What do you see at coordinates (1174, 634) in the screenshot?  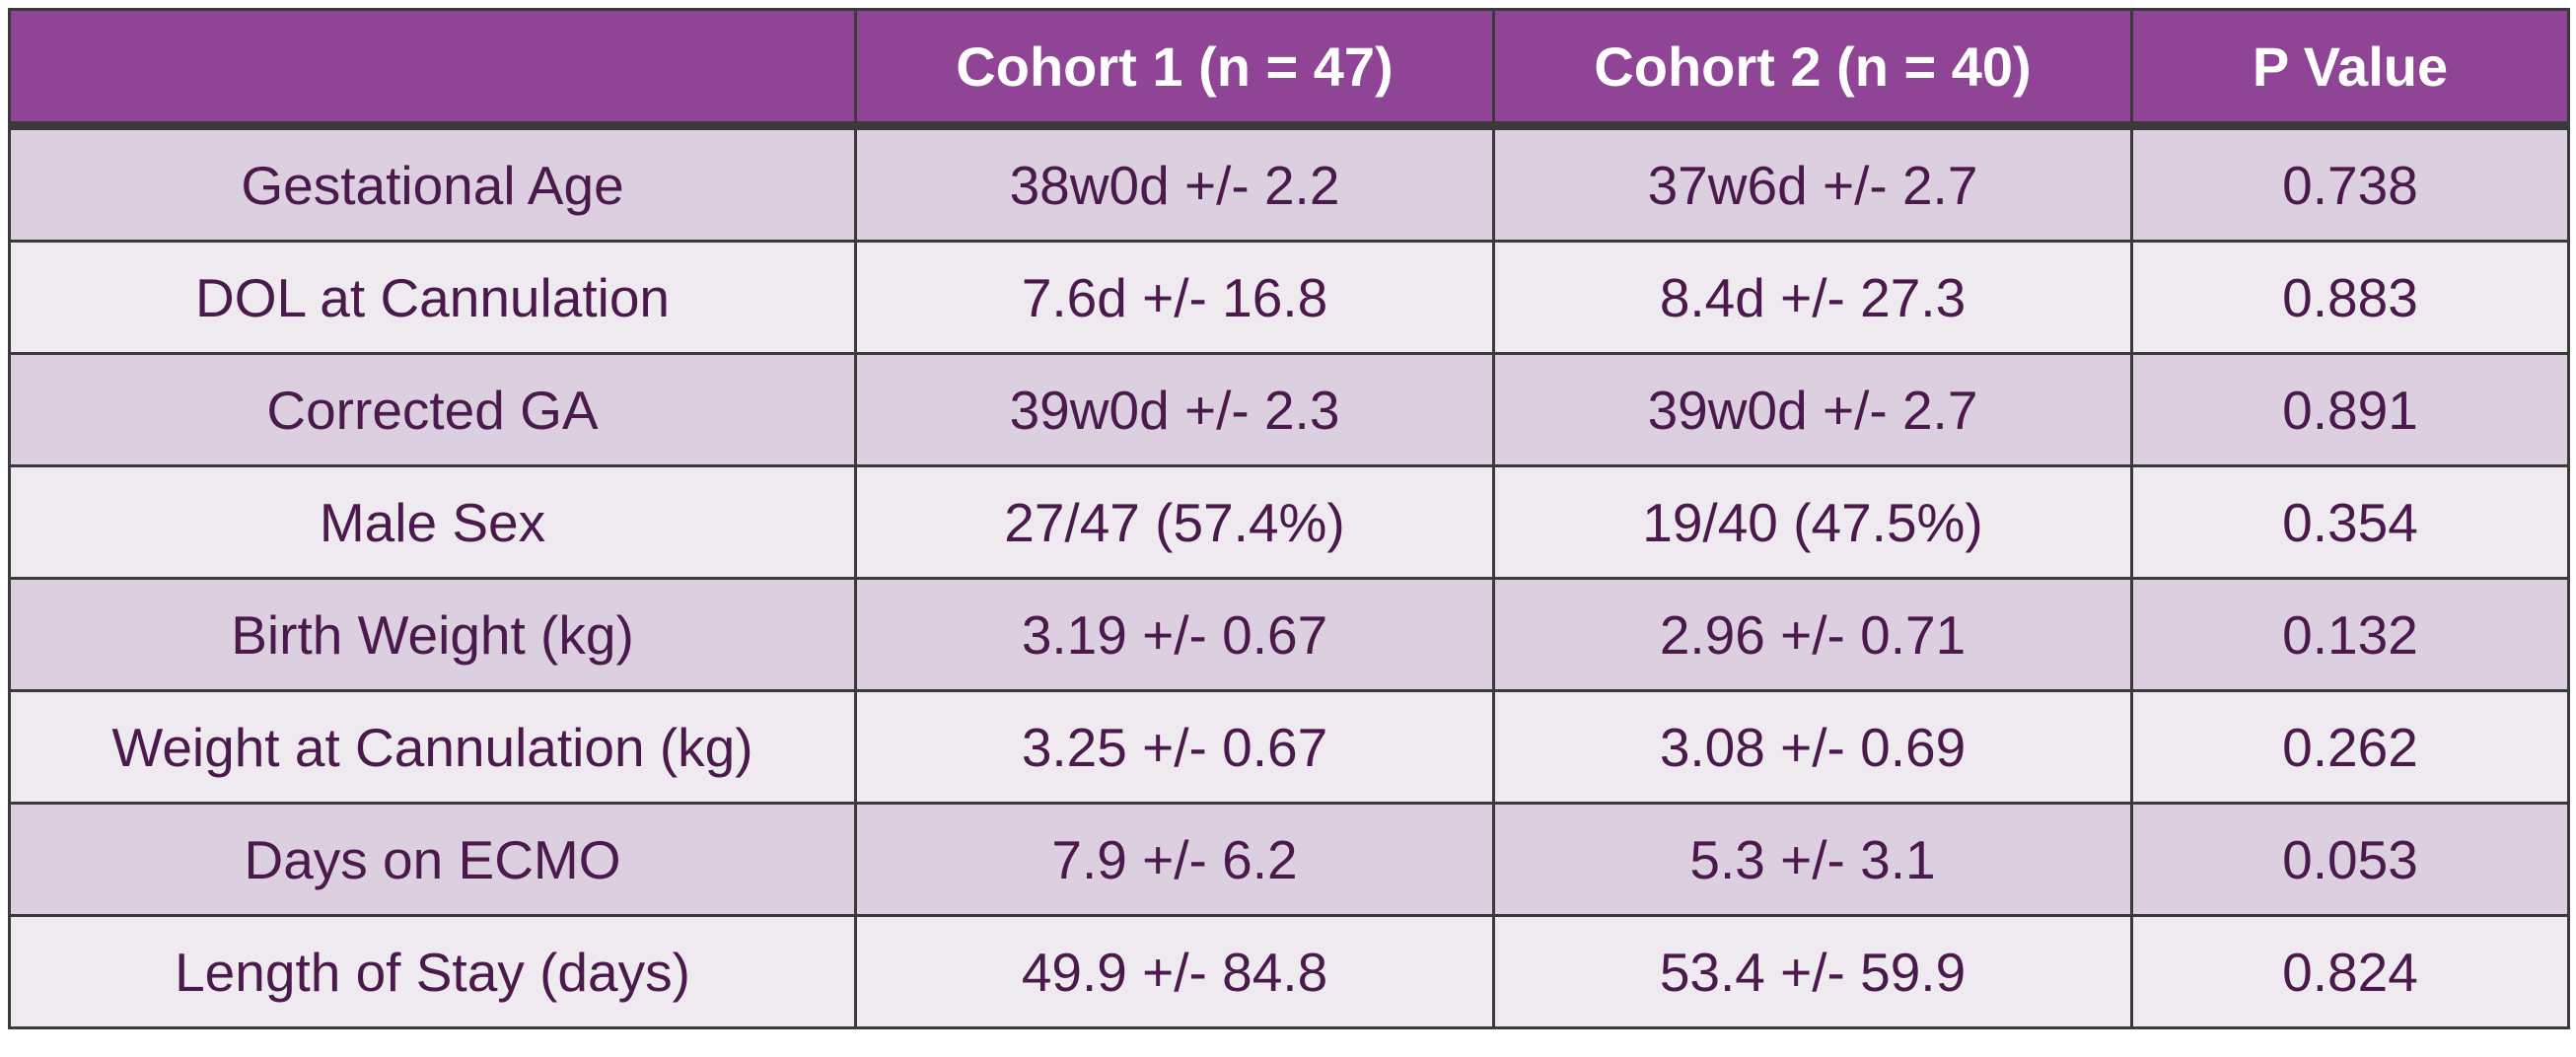 I see `table-cell: 3.19 +/- 0.67` at bounding box center [1174, 634].